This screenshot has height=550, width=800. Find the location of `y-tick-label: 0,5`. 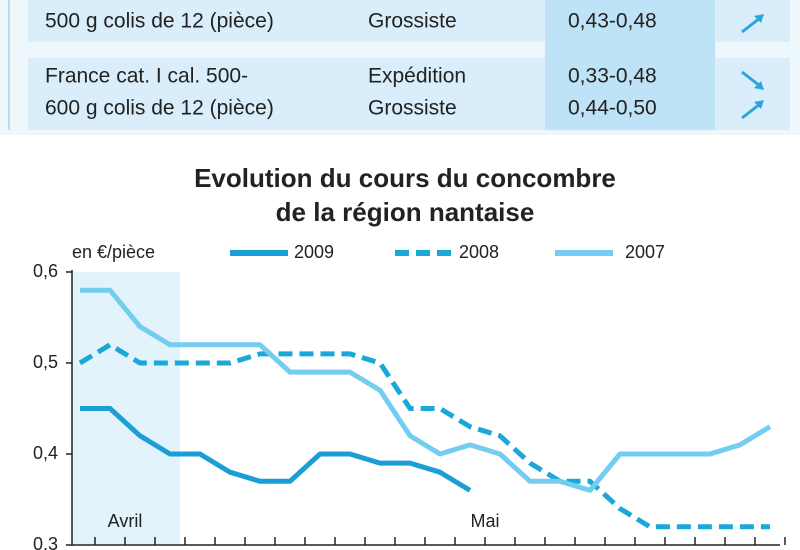

y-tick-label: 0,5 is located at coordinates (45, 362).